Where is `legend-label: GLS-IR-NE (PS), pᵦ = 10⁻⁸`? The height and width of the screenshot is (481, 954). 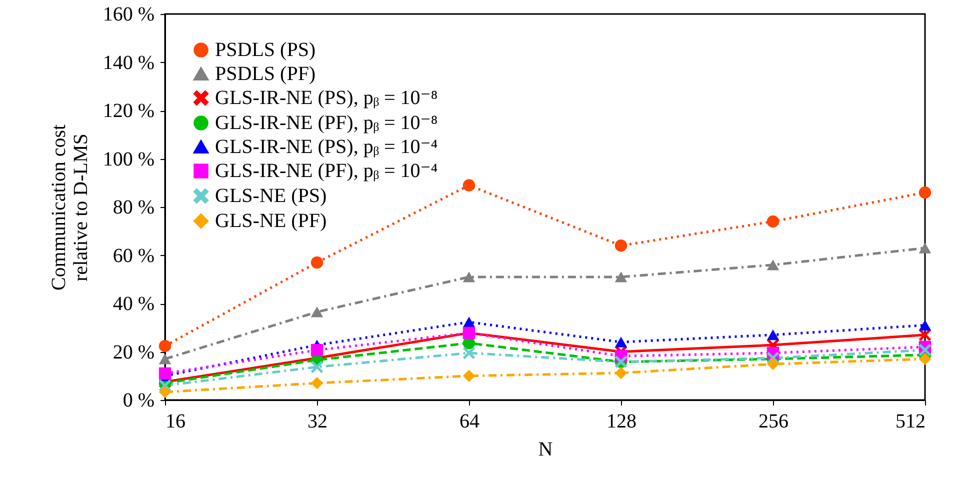 legend-label: GLS-IR-NE (PS), pᵦ = 10⁻⁸ is located at coordinates (326, 98).